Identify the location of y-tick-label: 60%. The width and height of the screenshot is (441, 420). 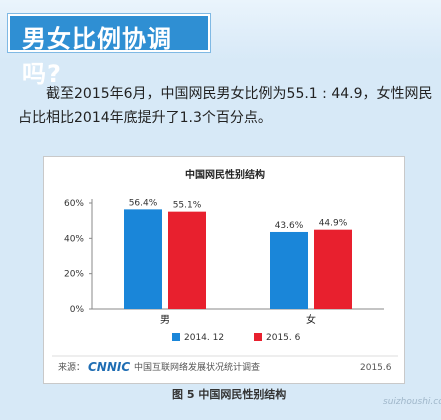
(74, 204).